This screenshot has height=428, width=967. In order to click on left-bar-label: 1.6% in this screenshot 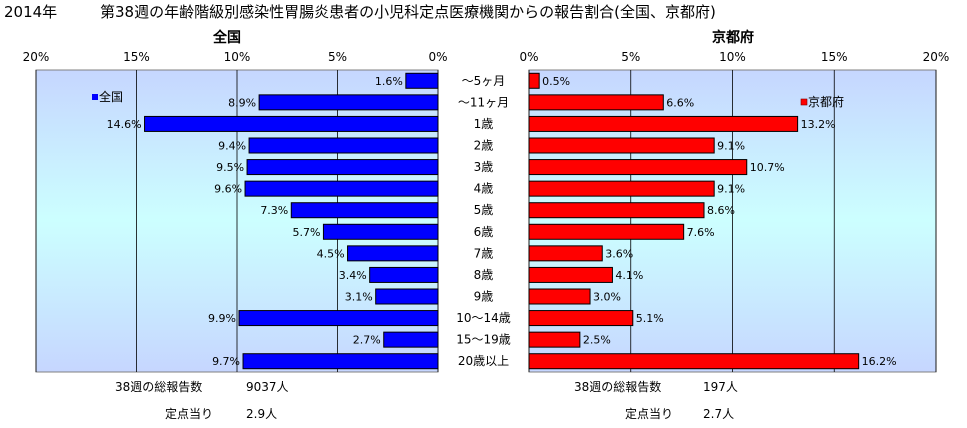, I will do `click(389, 81)`.